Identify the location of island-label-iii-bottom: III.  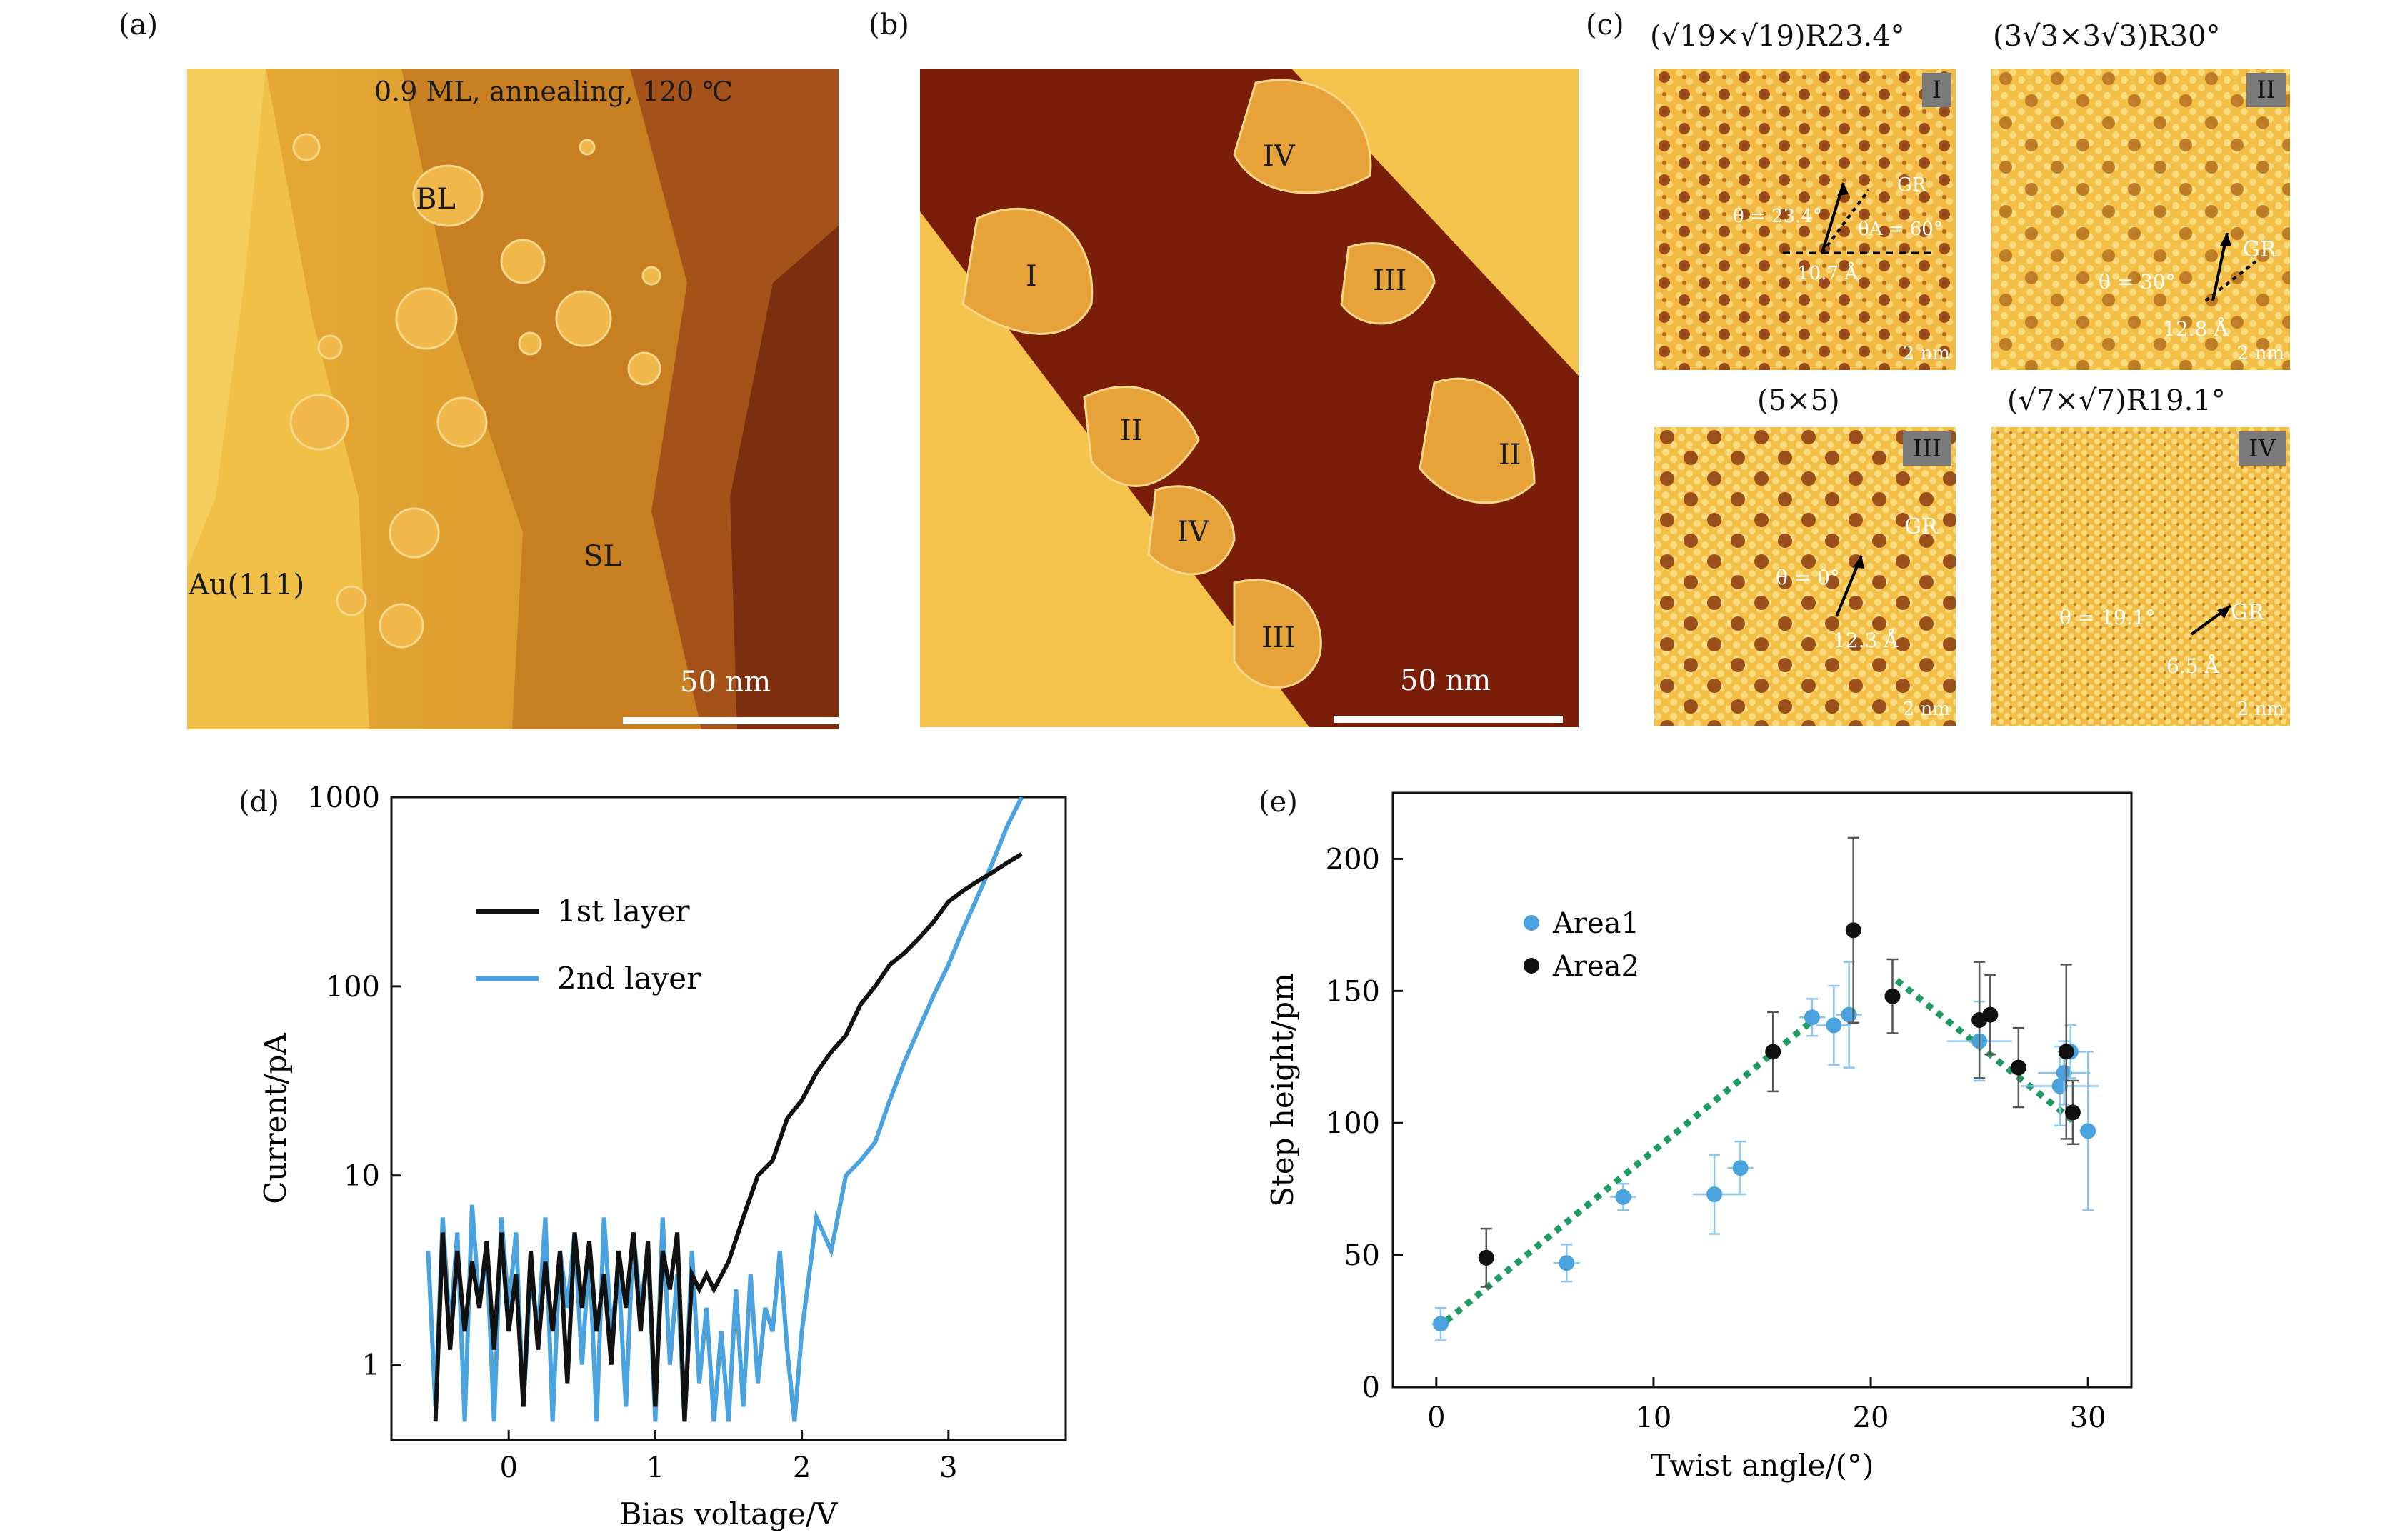
(1278, 637).